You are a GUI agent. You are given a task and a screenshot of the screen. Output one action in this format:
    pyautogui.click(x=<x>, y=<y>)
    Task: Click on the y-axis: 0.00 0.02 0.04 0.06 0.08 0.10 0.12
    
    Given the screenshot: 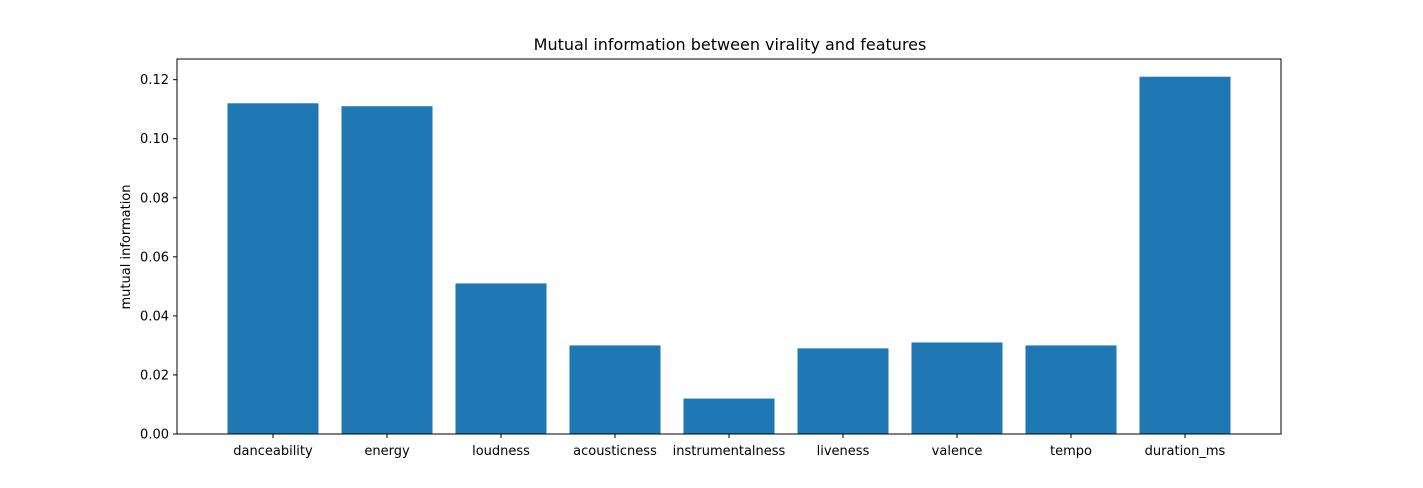 What is the action you would take?
    pyautogui.click(x=158, y=258)
    